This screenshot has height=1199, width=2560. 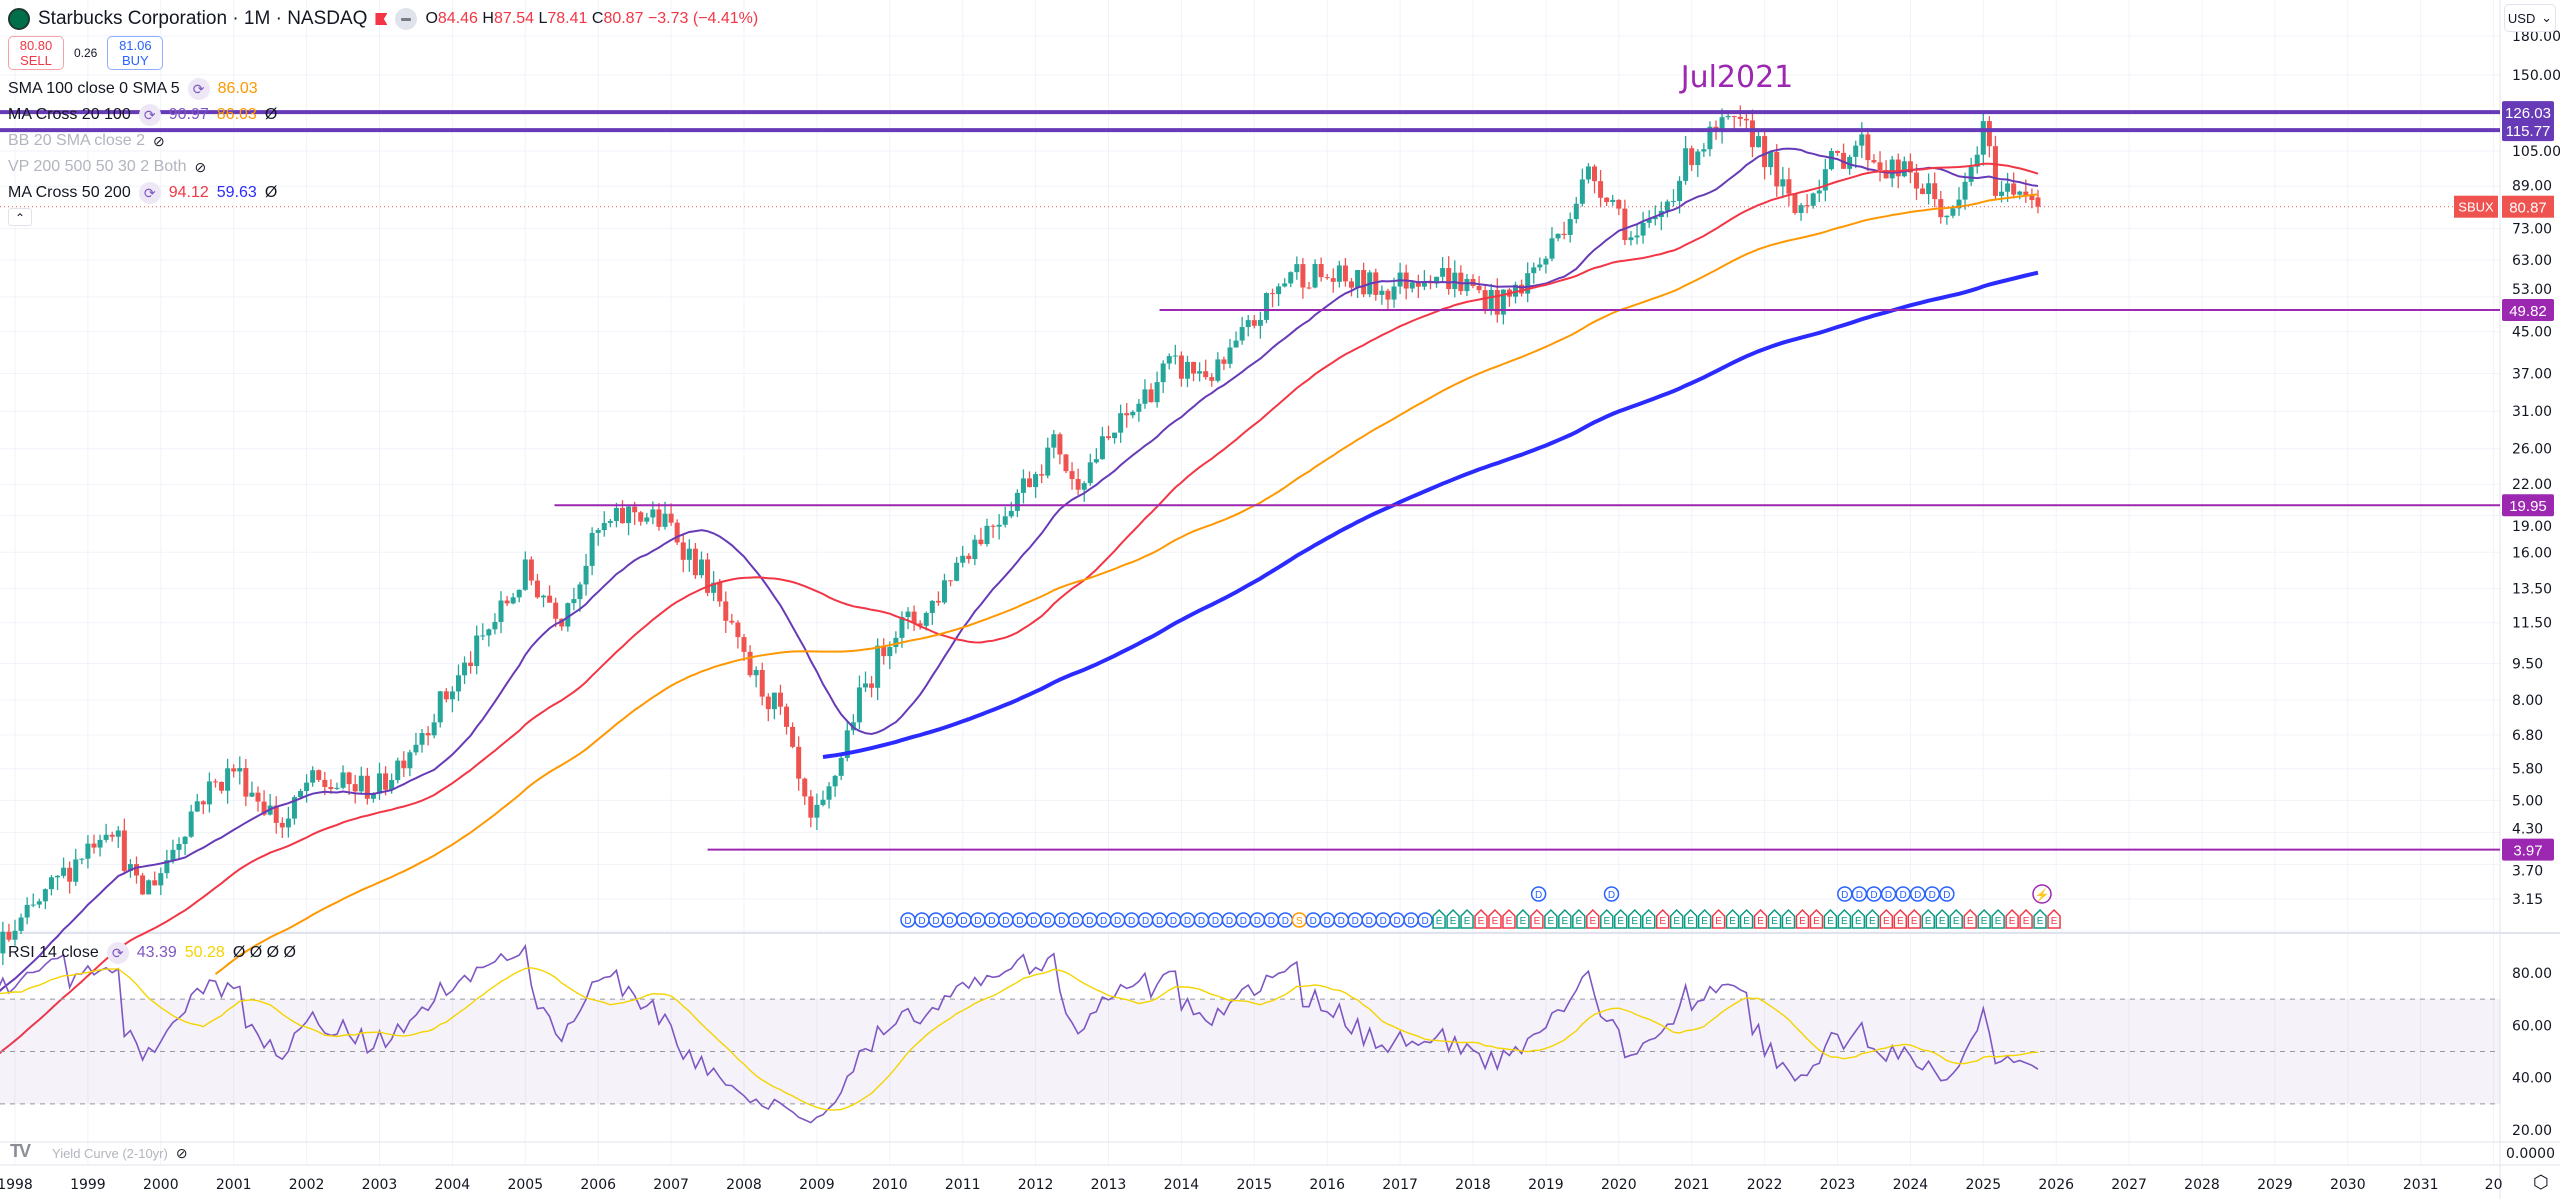 I want to click on rsi-legend: RSI 14 close ⟳ 43.39 50.28 Ø Ø Ø Ø, so click(x=152, y=953).